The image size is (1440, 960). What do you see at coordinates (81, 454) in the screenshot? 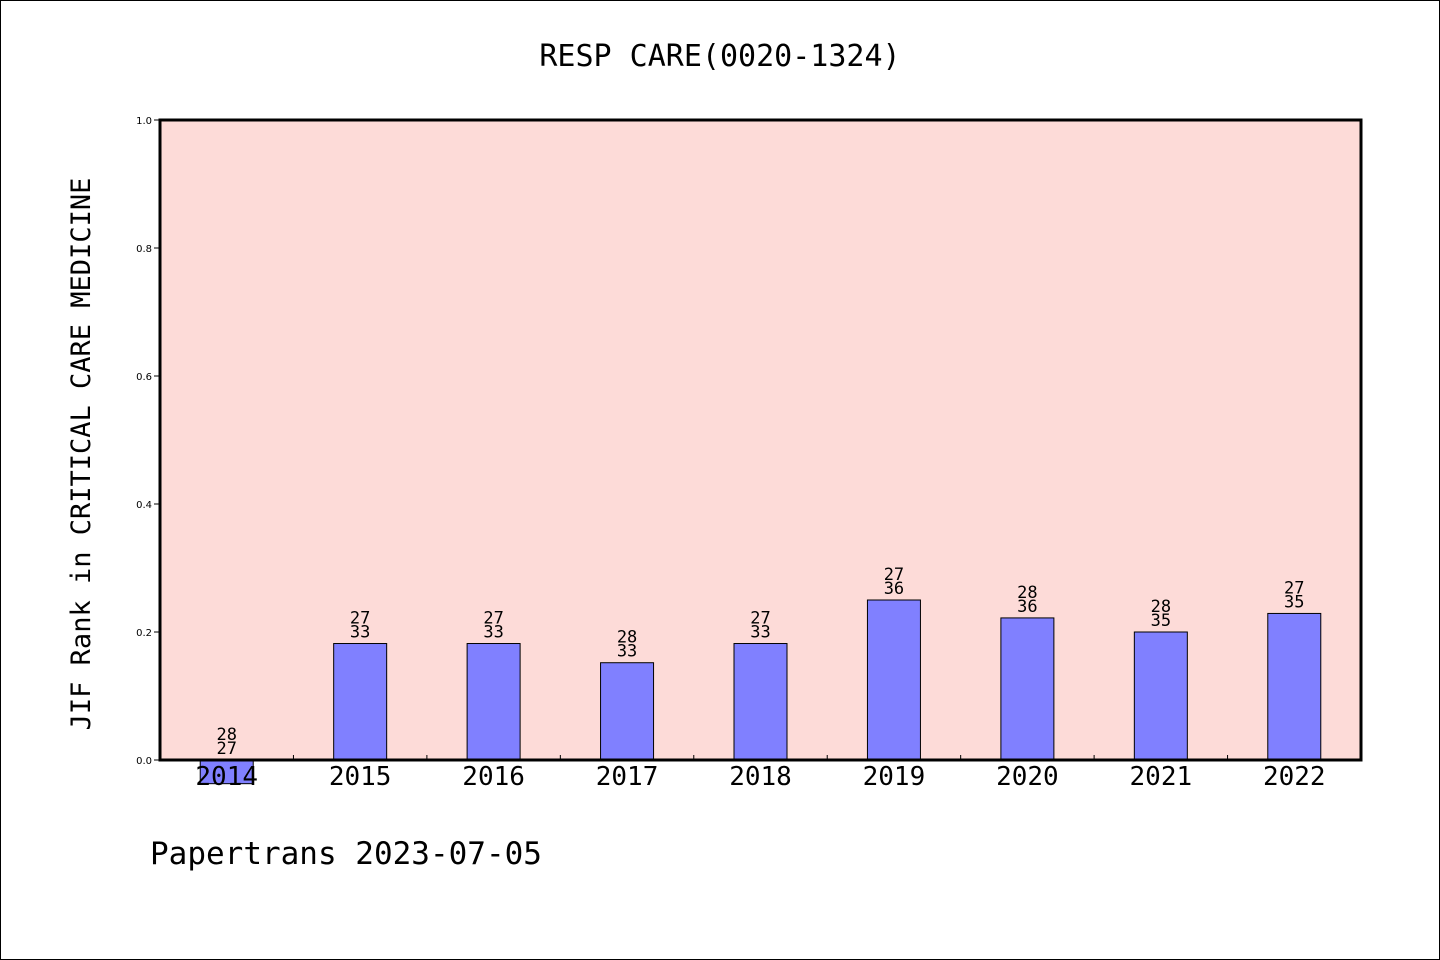
I see `y-axis-label: JIF Rank in CRITICAL CARE MEDICINE` at bounding box center [81, 454].